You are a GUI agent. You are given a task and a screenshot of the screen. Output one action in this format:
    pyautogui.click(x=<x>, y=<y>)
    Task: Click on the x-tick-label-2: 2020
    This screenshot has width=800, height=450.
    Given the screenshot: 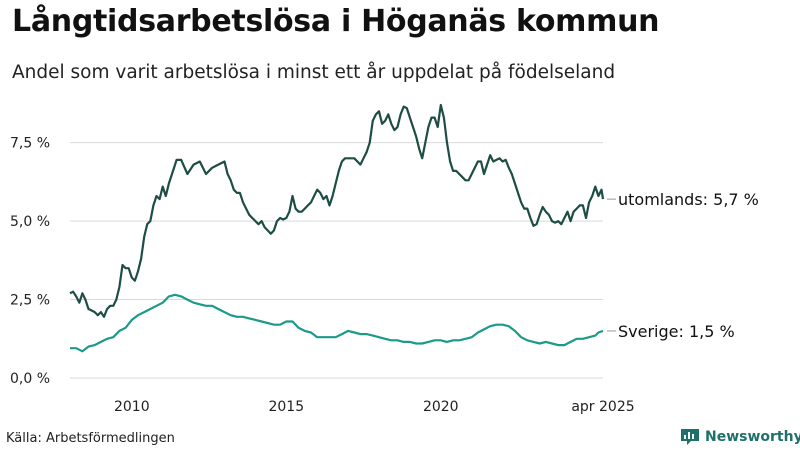 What is the action you would take?
    pyautogui.click(x=441, y=407)
    